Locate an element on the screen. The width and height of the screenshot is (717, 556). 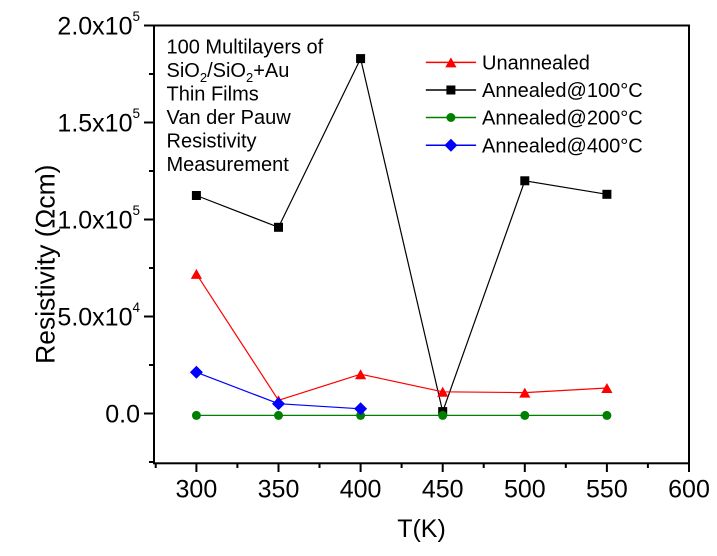
svg-text: Resistivity (Ωcm) is located at coordinates (46, 263).